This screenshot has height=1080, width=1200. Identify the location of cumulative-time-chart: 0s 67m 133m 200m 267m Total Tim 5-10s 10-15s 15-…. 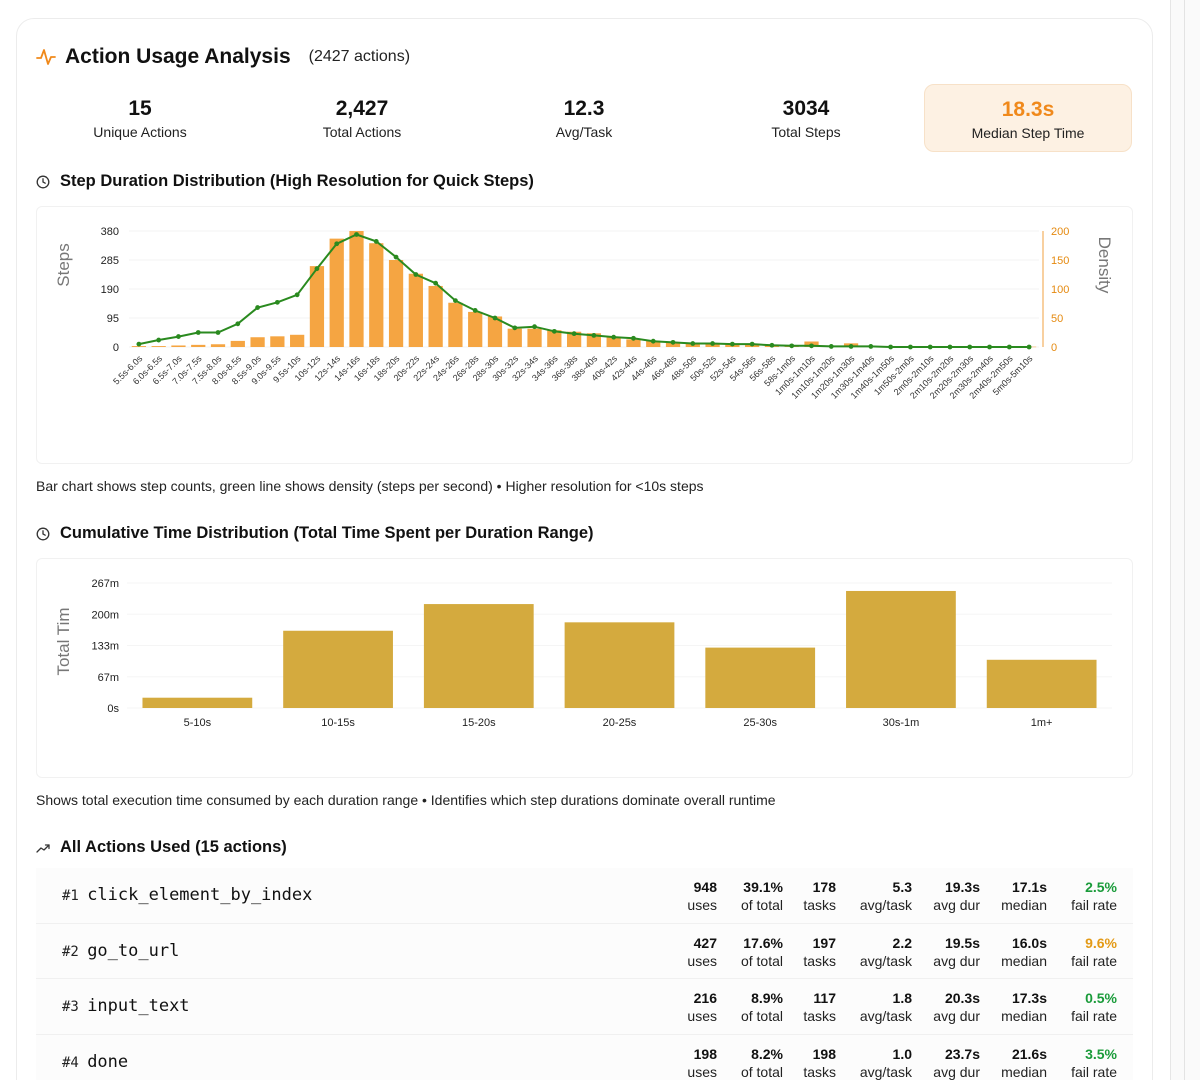
(583, 653).